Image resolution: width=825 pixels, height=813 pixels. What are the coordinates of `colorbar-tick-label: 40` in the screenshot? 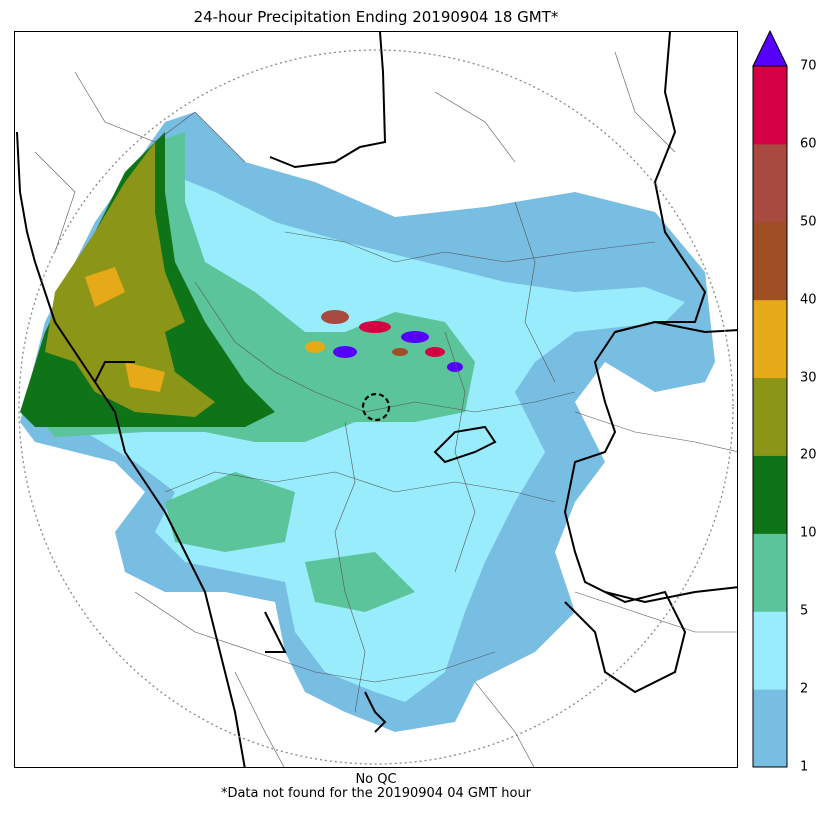 It's located at (808, 300).